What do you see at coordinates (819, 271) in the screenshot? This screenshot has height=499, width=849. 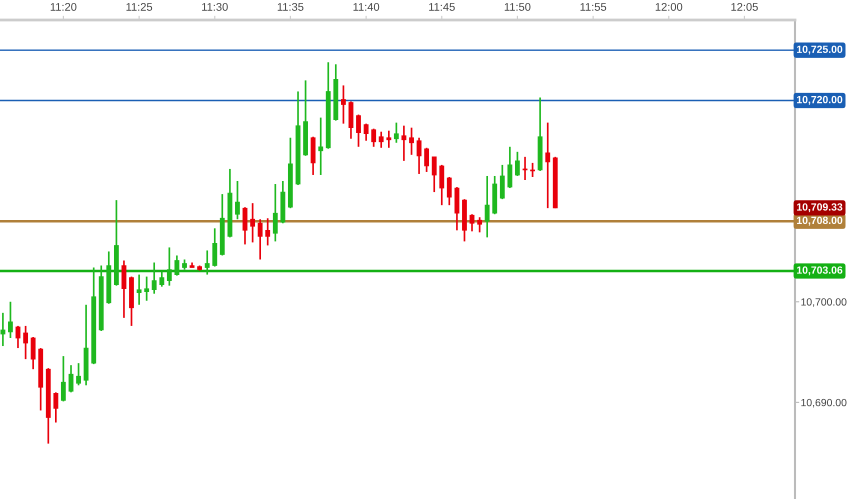 I see `ref-line-label: 10,703.06` at bounding box center [819, 271].